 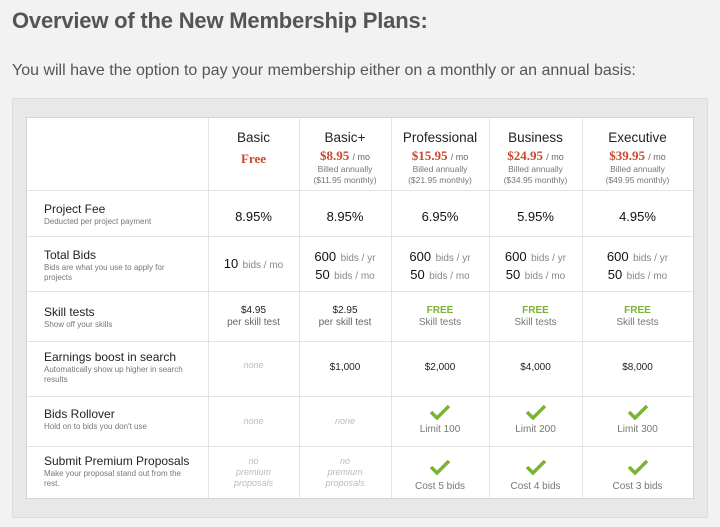 I want to click on rollover-limit: Limit 300, so click(x=637, y=429).